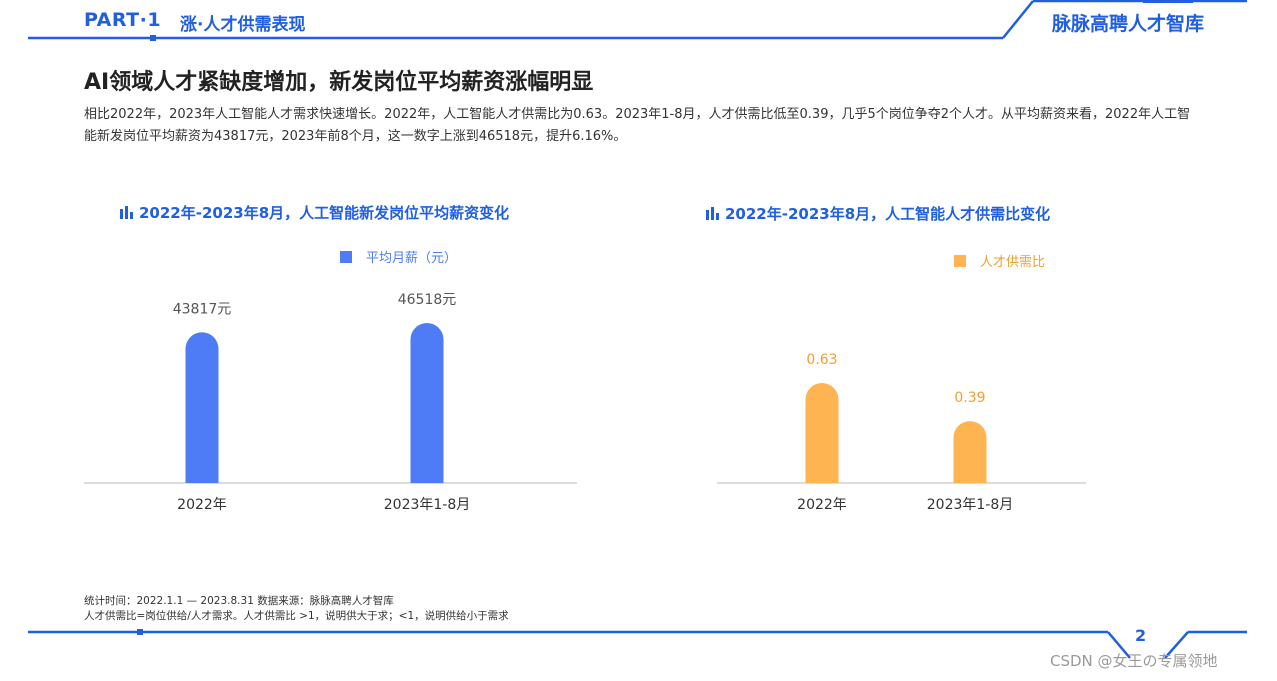 This screenshot has width=1277, height=681. I want to click on chart-1-legend: 平均月薪（元）, so click(398, 256).